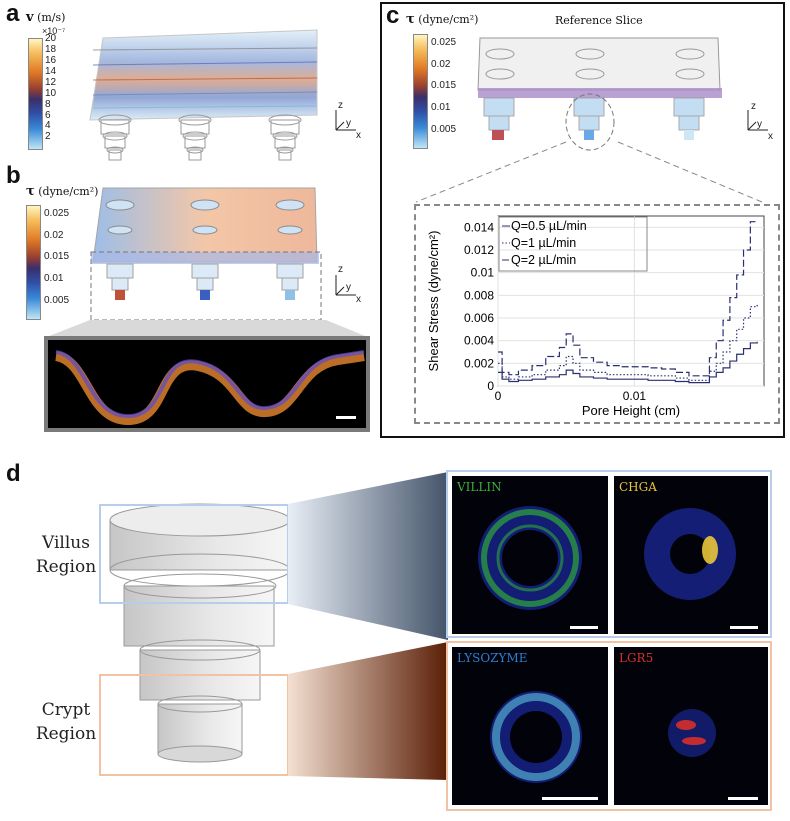 The height and width of the screenshot is (821, 790). I want to click on panel-c-colorbar-title: τ (dyne/cm²), so click(442, 19).